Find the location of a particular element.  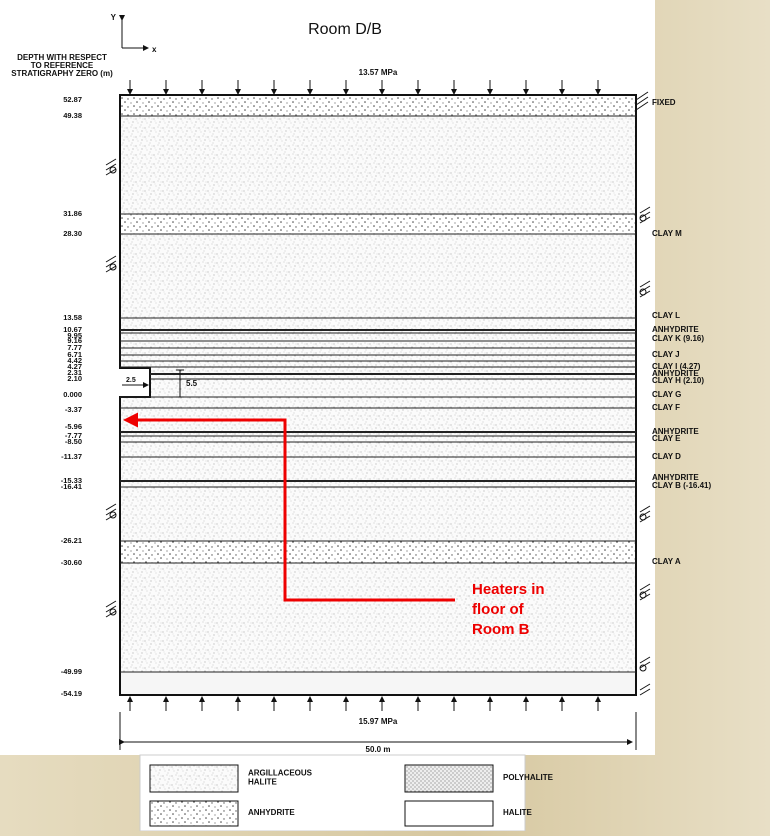

depth-label: 4.27 is located at coordinates (74, 366).